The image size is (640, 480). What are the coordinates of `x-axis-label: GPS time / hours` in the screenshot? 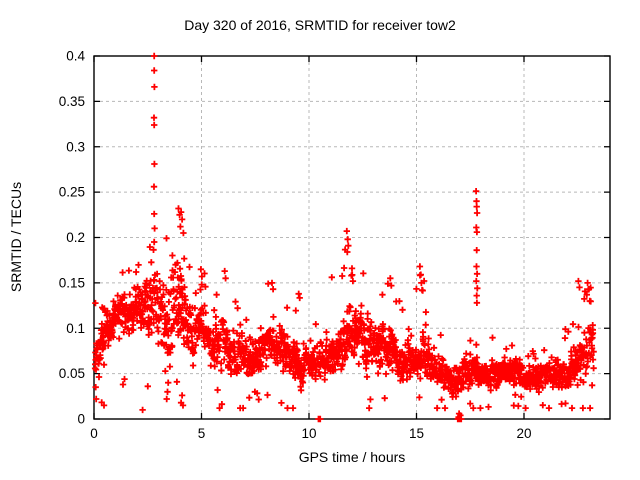 It's located at (352, 457).